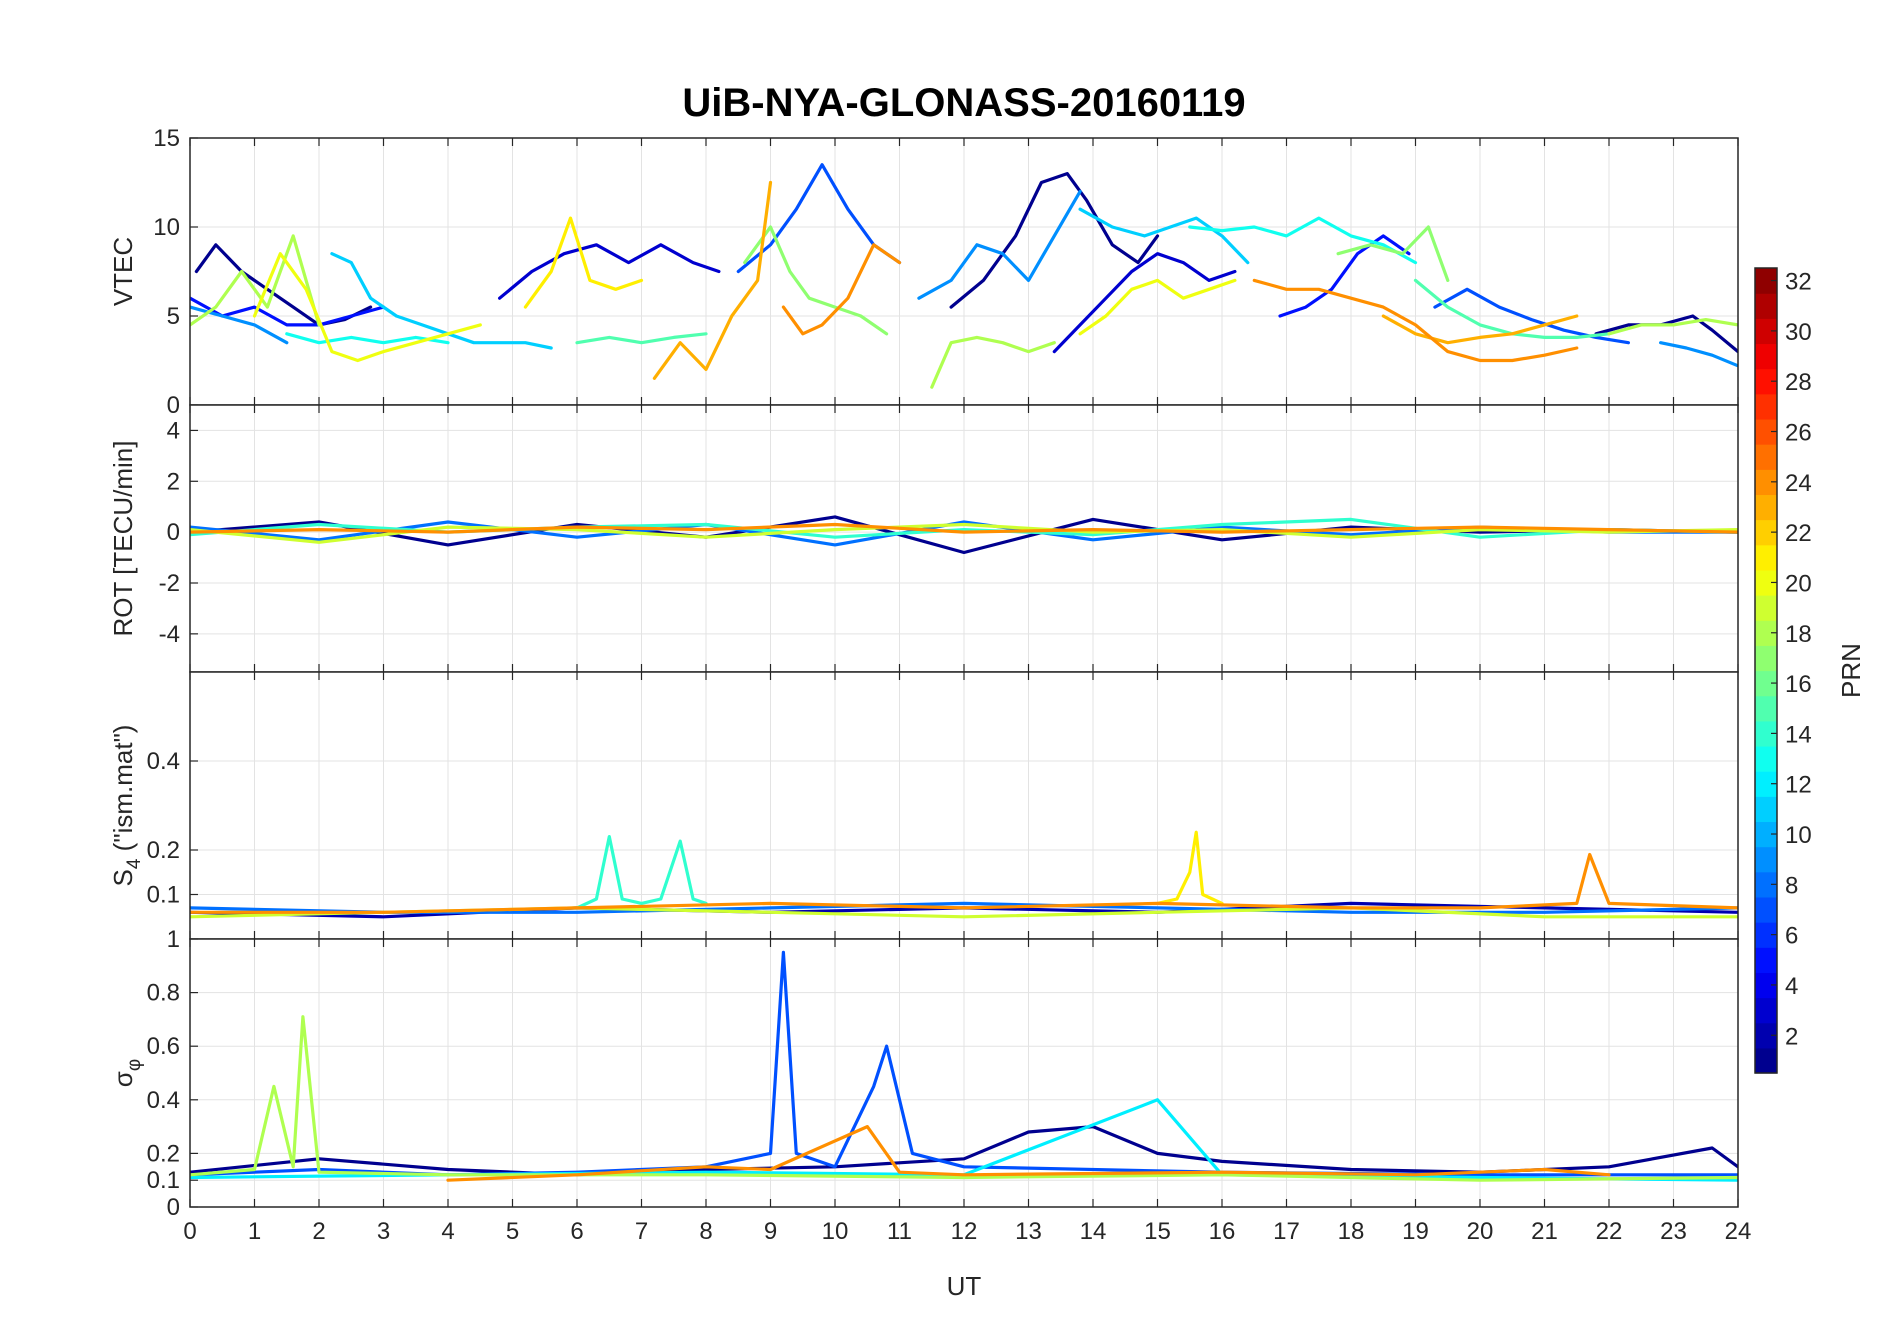 The width and height of the screenshot is (1902, 1330). What do you see at coordinates (163, 1046) in the screenshot?
I see `y-tick-label: 0.6` at bounding box center [163, 1046].